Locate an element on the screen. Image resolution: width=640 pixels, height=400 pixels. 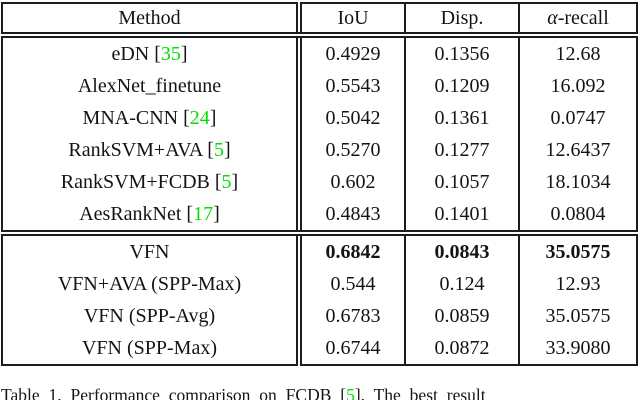
col-header-iou: IoU is located at coordinates (350, 20).